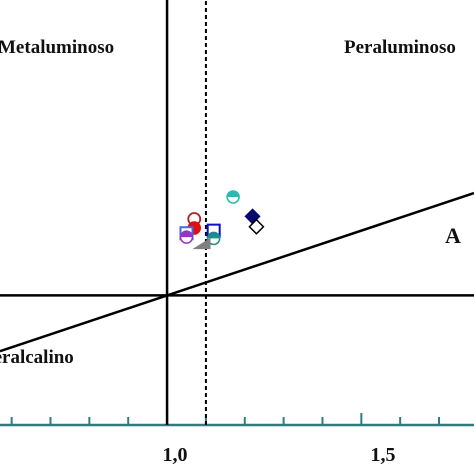 The width and height of the screenshot is (474, 474). I want to click on data-points, so click(222, 220).